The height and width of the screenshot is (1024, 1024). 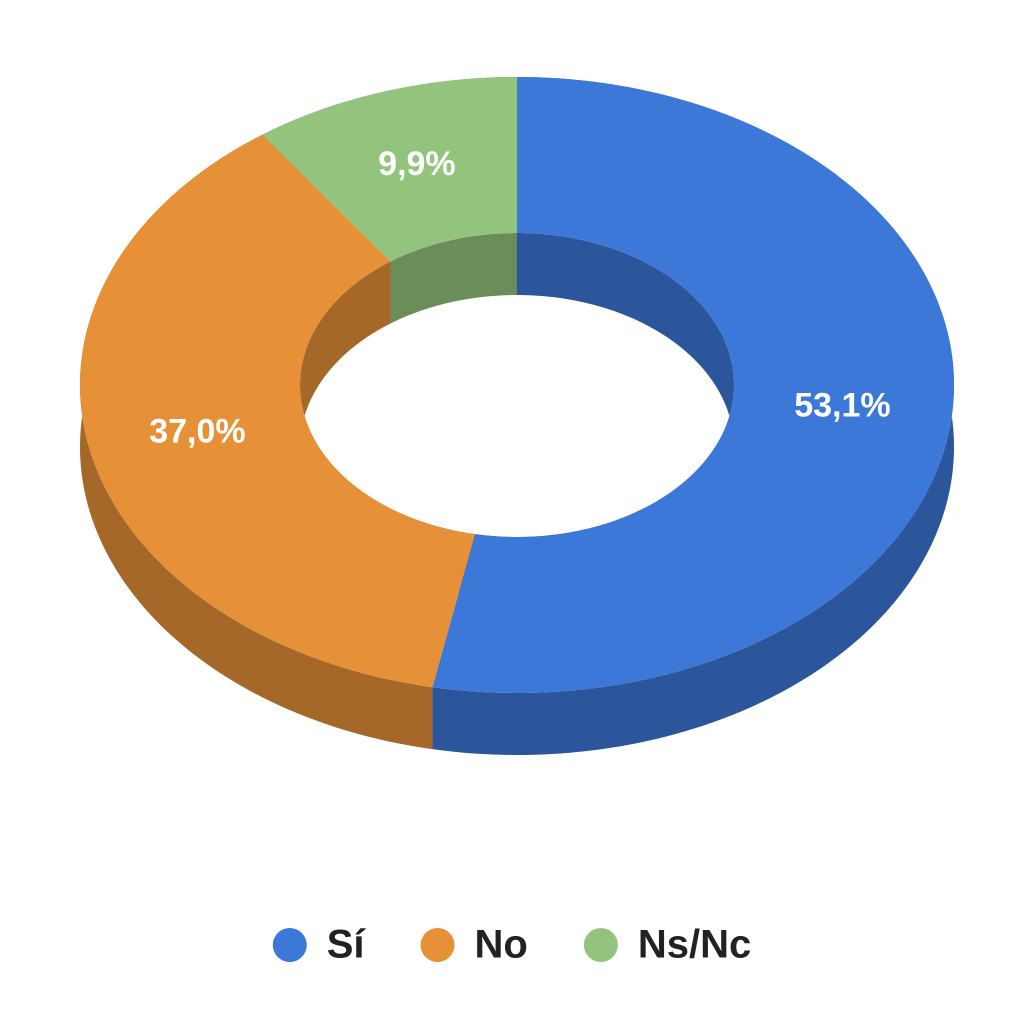 What do you see at coordinates (501, 945) in the screenshot?
I see `legend-label: No` at bounding box center [501, 945].